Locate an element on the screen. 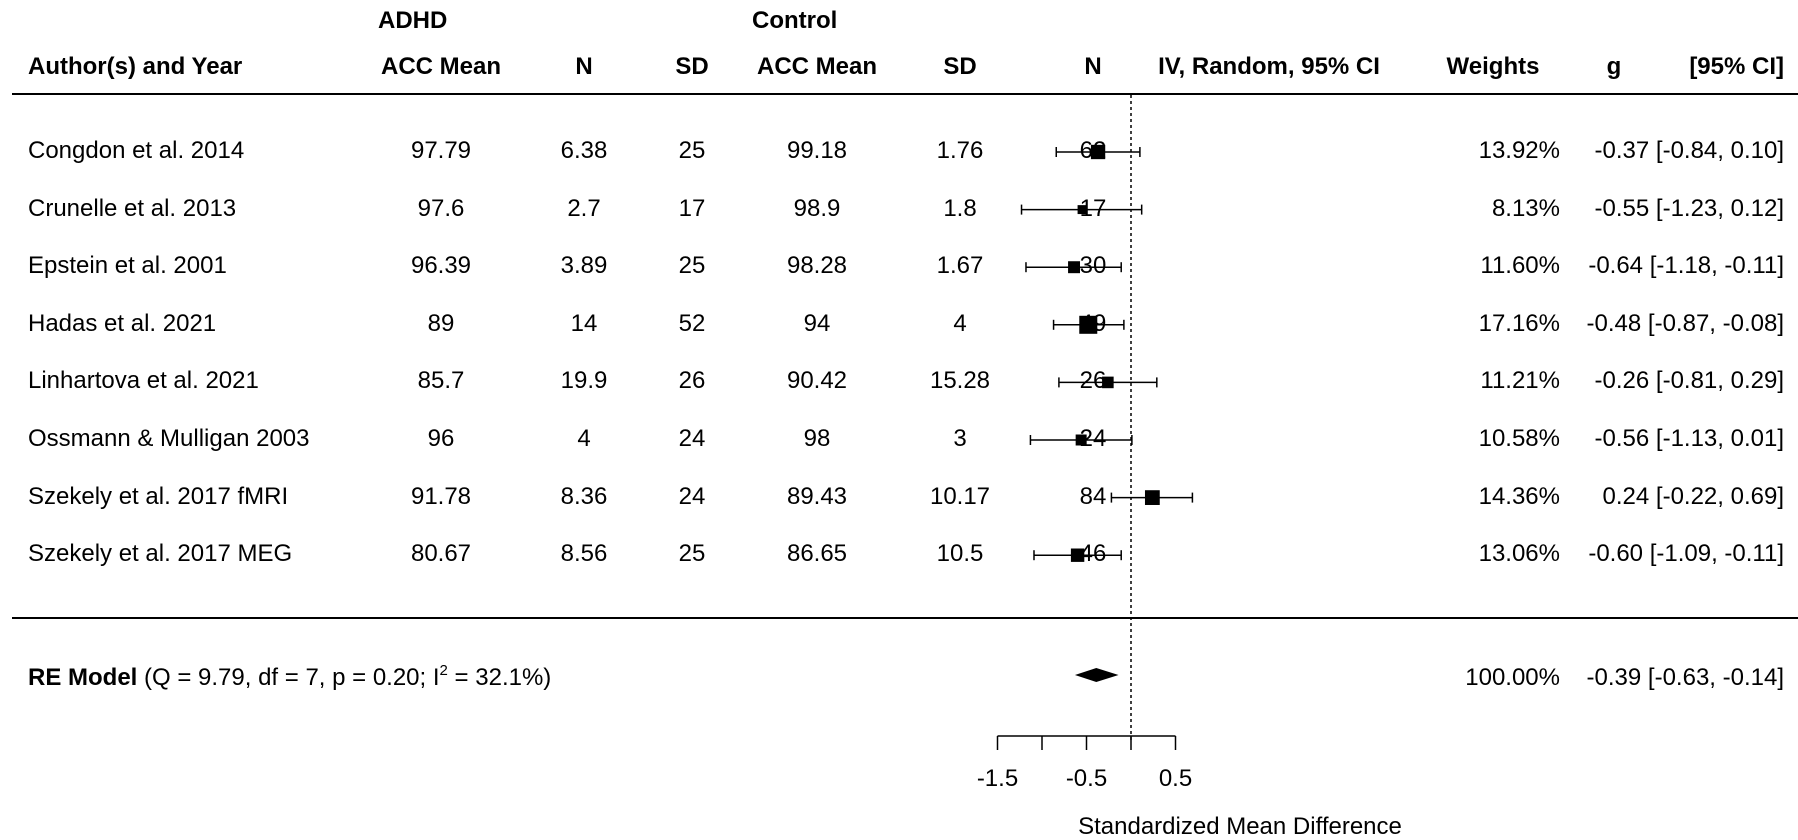 The image size is (1798, 840). cell-adhd-mean: 96 is located at coordinates (441, 438).